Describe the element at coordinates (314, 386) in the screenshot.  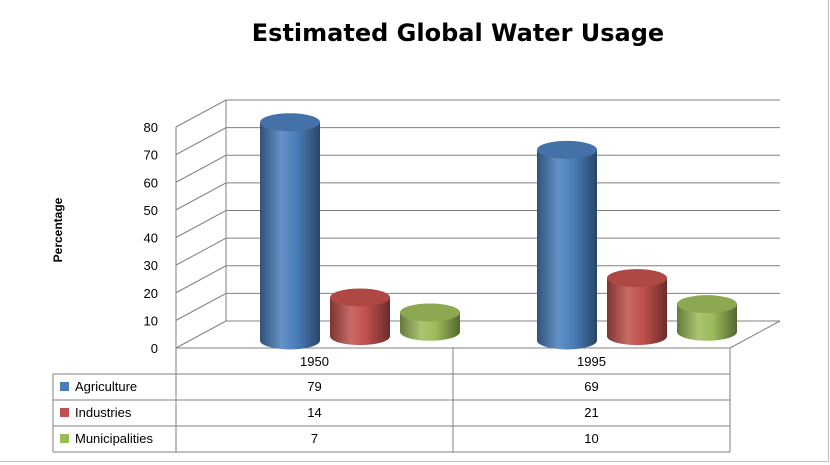
I see `data-label: 79` at that location.